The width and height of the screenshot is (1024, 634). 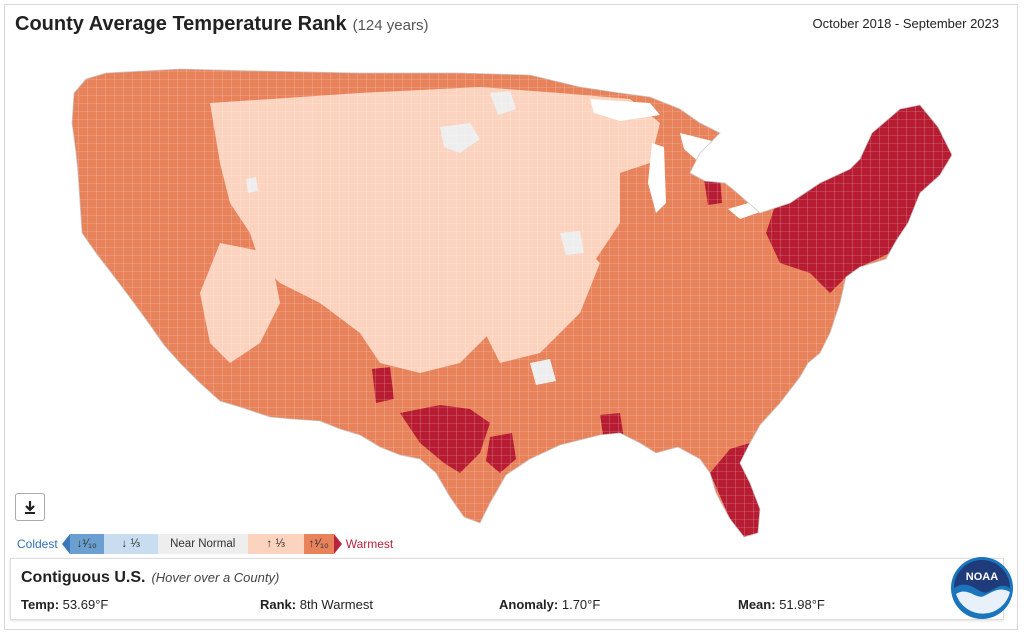 I want to click on noaa-logo-text: NOAA, so click(x=982, y=577).